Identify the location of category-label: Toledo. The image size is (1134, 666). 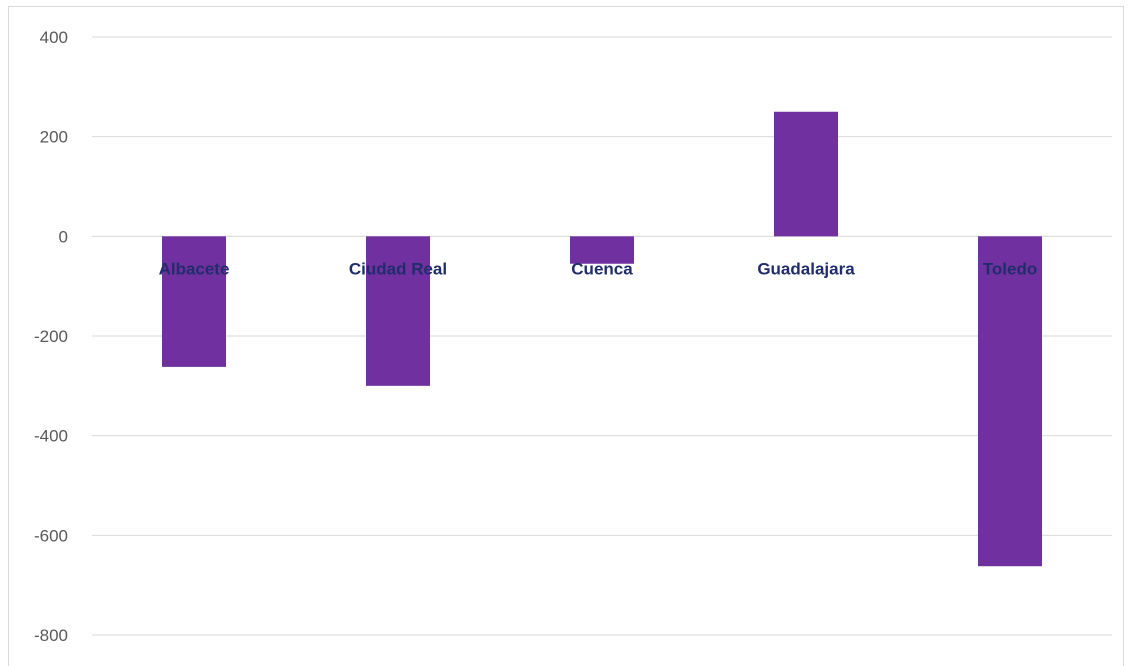
(1010, 268).